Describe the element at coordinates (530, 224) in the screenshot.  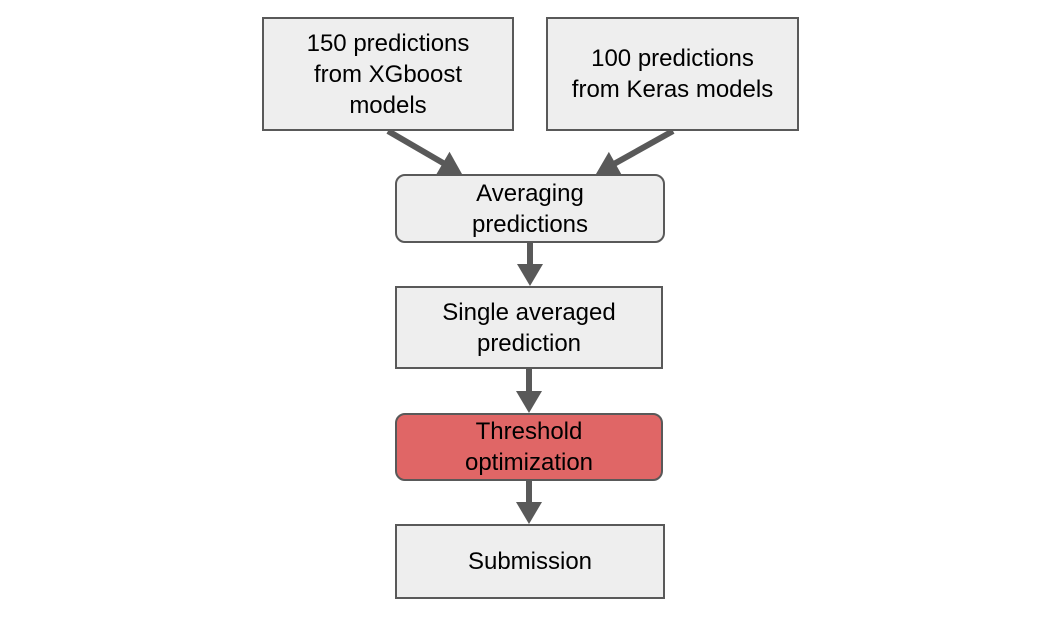
I see `node-line: predictions` at that location.